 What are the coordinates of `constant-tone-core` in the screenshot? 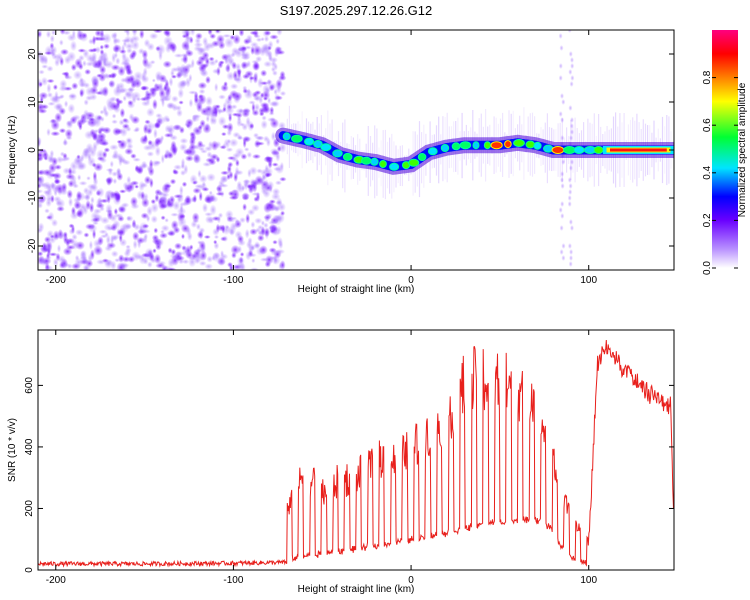 It's located at (638, 150).